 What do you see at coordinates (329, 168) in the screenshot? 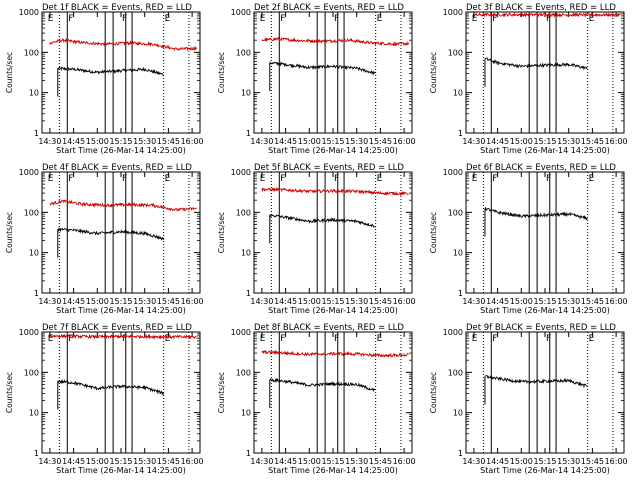
I see `panel-title: Det 5f BLACK = Events, RED = LLD` at bounding box center [329, 168].